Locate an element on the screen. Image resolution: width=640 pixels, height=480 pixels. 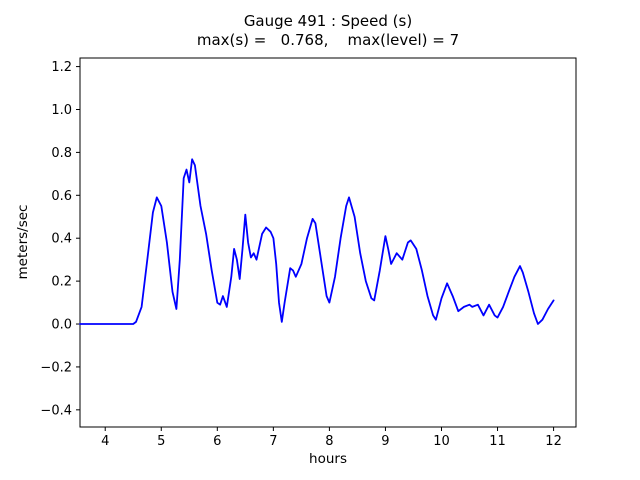
x-tick-label: 12 is located at coordinates (553, 441).